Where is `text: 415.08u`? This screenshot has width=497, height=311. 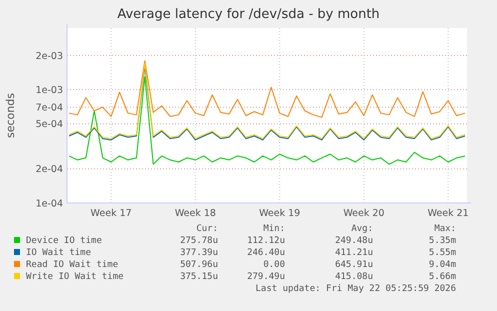
text: 415.08u is located at coordinates (354, 277).